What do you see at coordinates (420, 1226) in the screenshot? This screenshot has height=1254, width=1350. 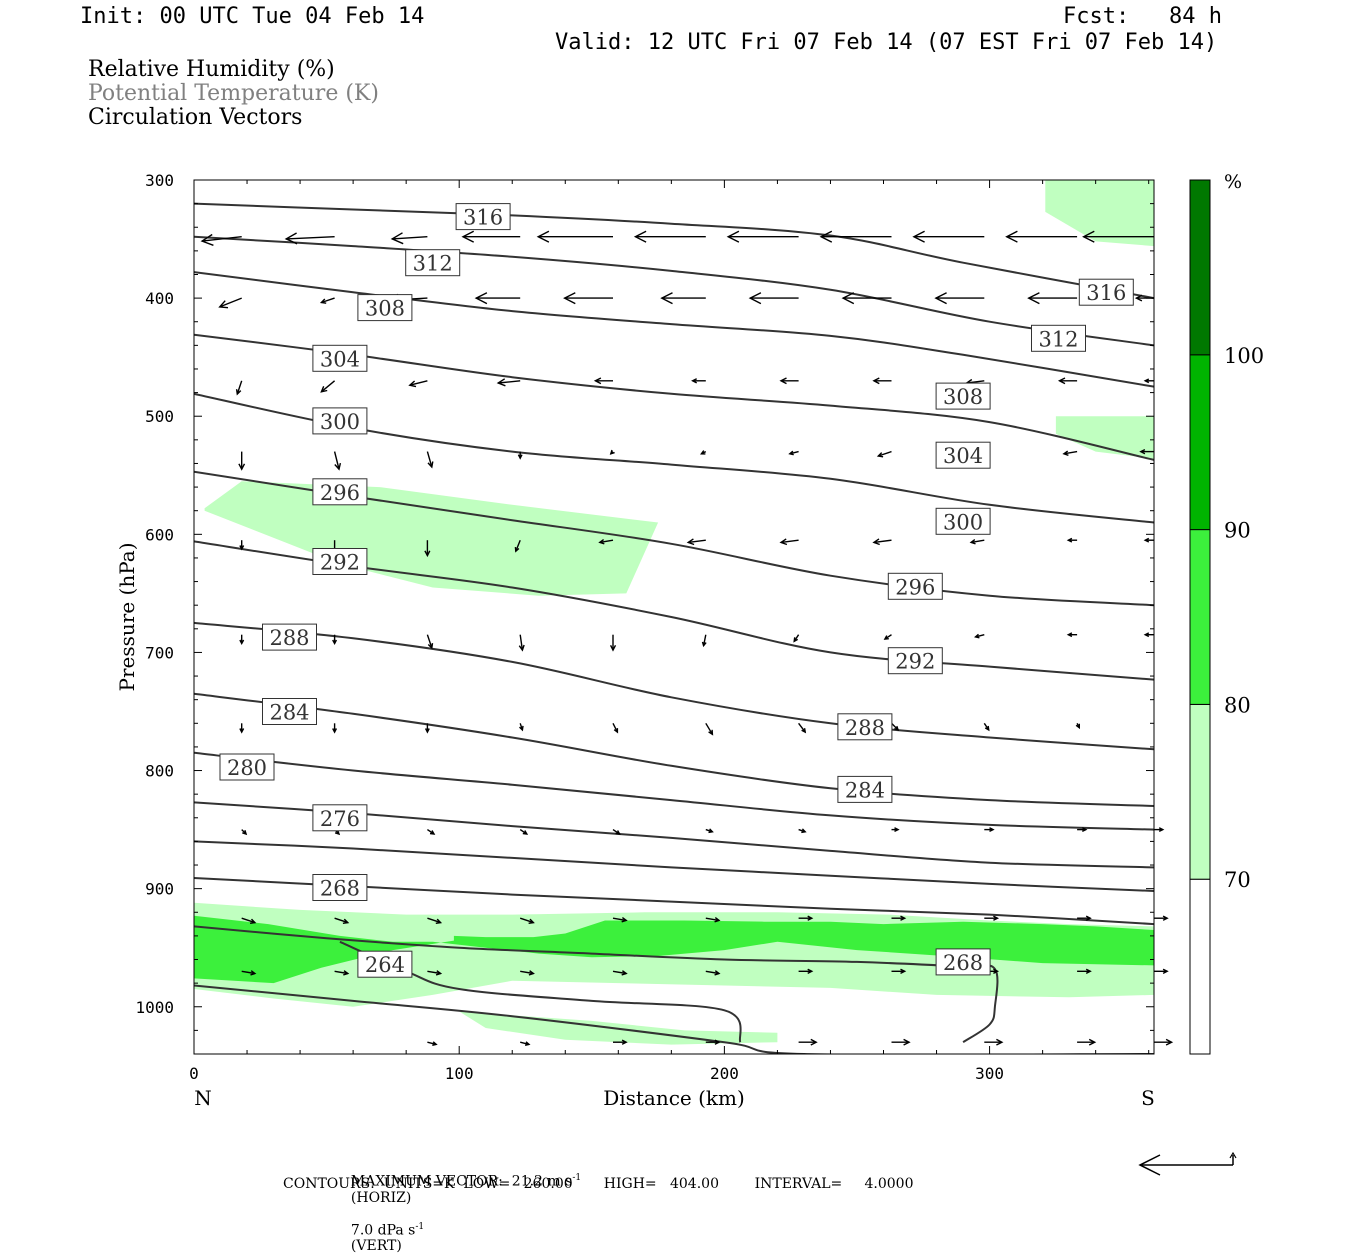 I see `unit-exponent: -1` at bounding box center [420, 1226].